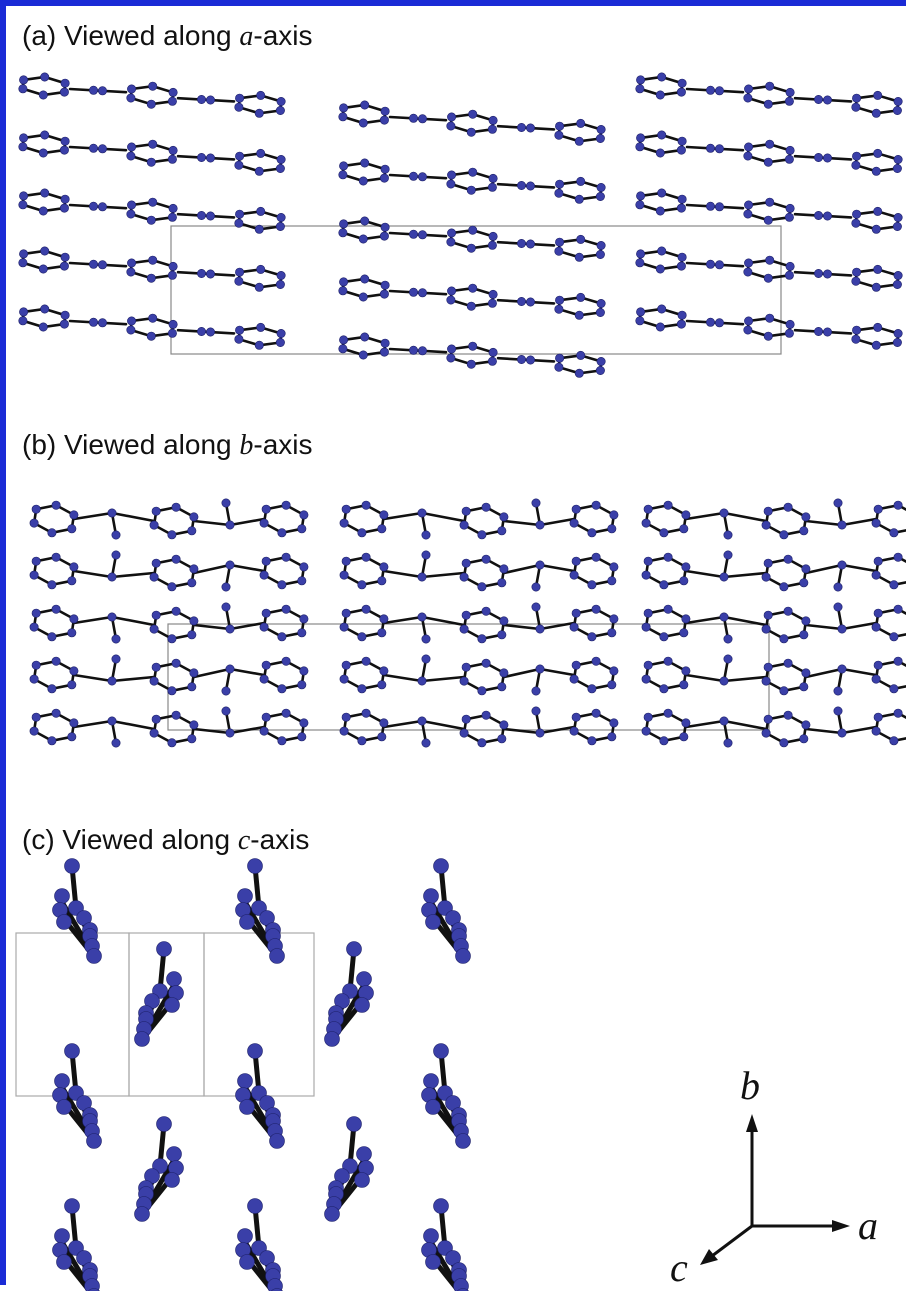 The height and width of the screenshot is (1291, 906). What do you see at coordinates (349, 994) in the screenshot?
I see `molecule-c` at bounding box center [349, 994].